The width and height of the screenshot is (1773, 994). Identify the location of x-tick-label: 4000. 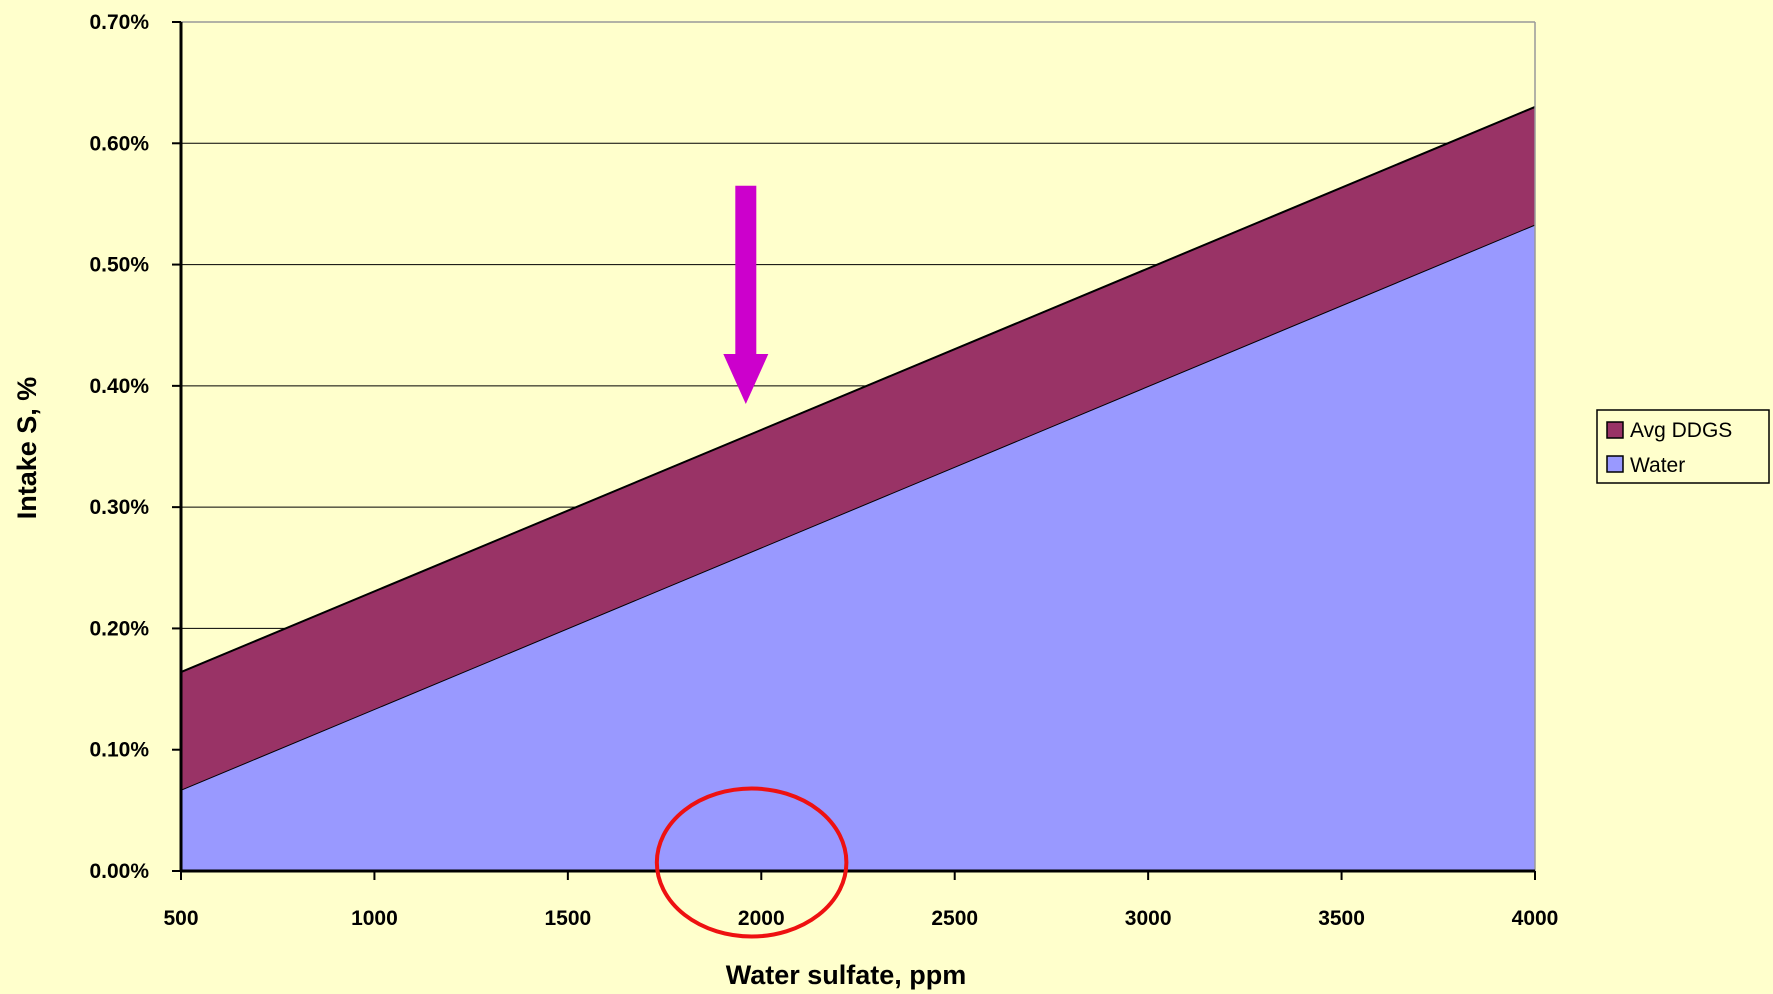
(1535, 918).